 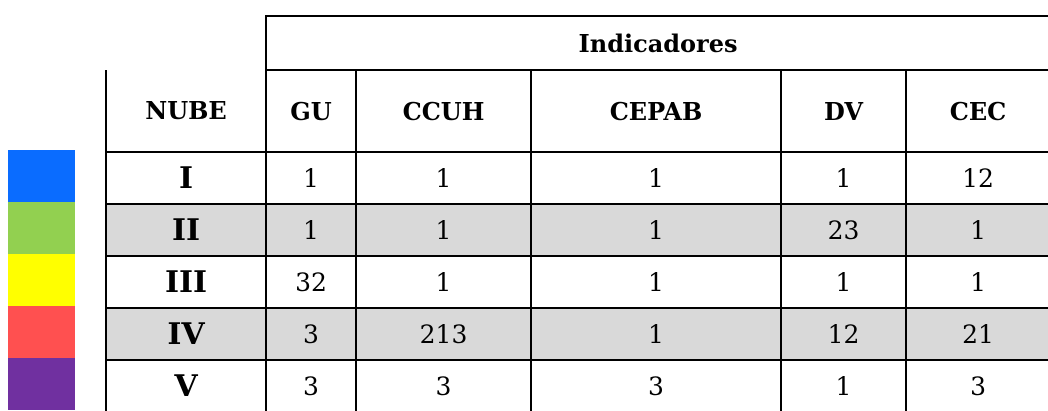 I want to click on table-row: IV 3 213 1 12 21, so click(x=576, y=334).